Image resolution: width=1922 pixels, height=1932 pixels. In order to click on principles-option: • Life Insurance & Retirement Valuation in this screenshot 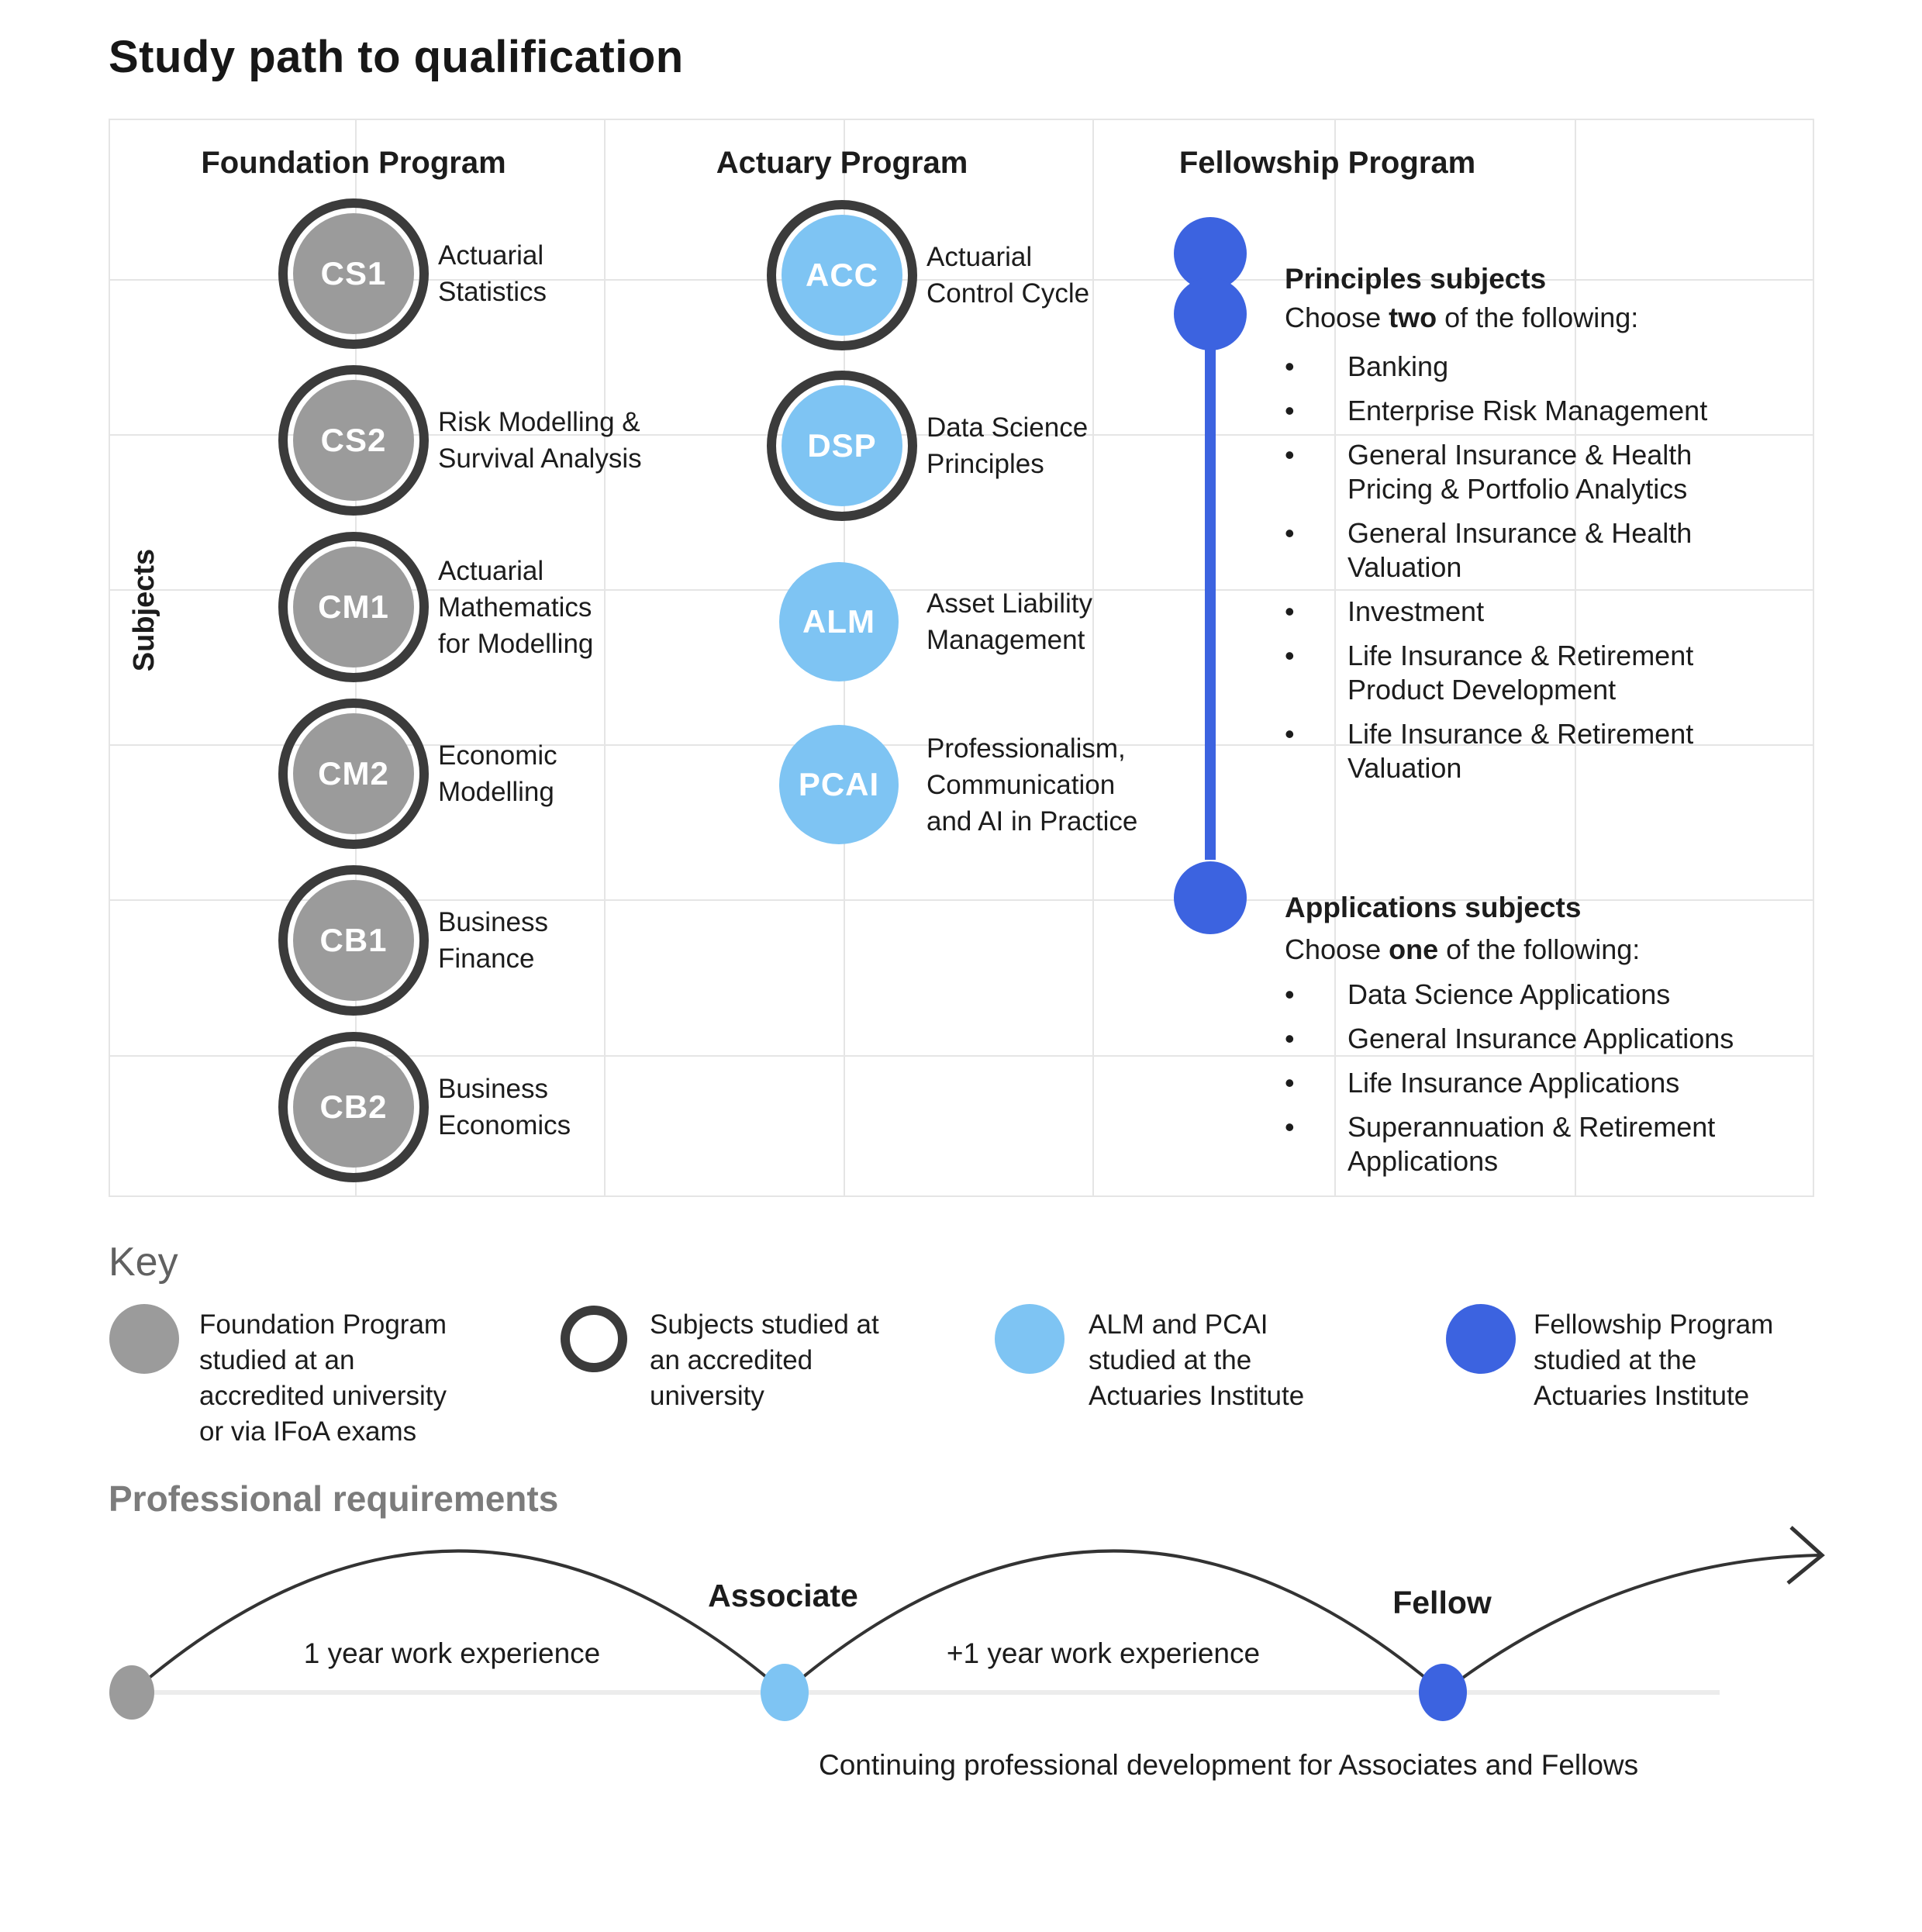, I will do `click(1490, 751)`.